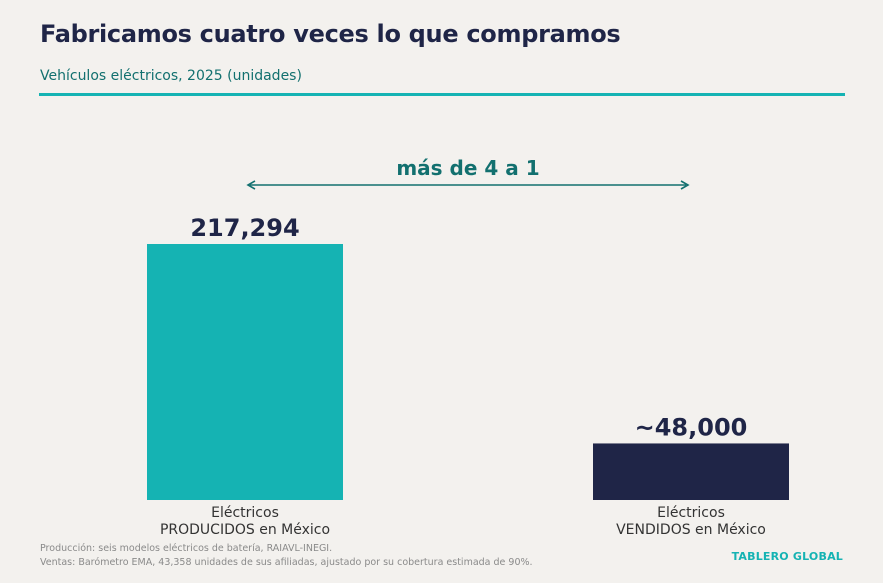  What do you see at coordinates (467, 168) in the screenshot?
I see `ratio-label: más de 4 a 1` at bounding box center [467, 168].